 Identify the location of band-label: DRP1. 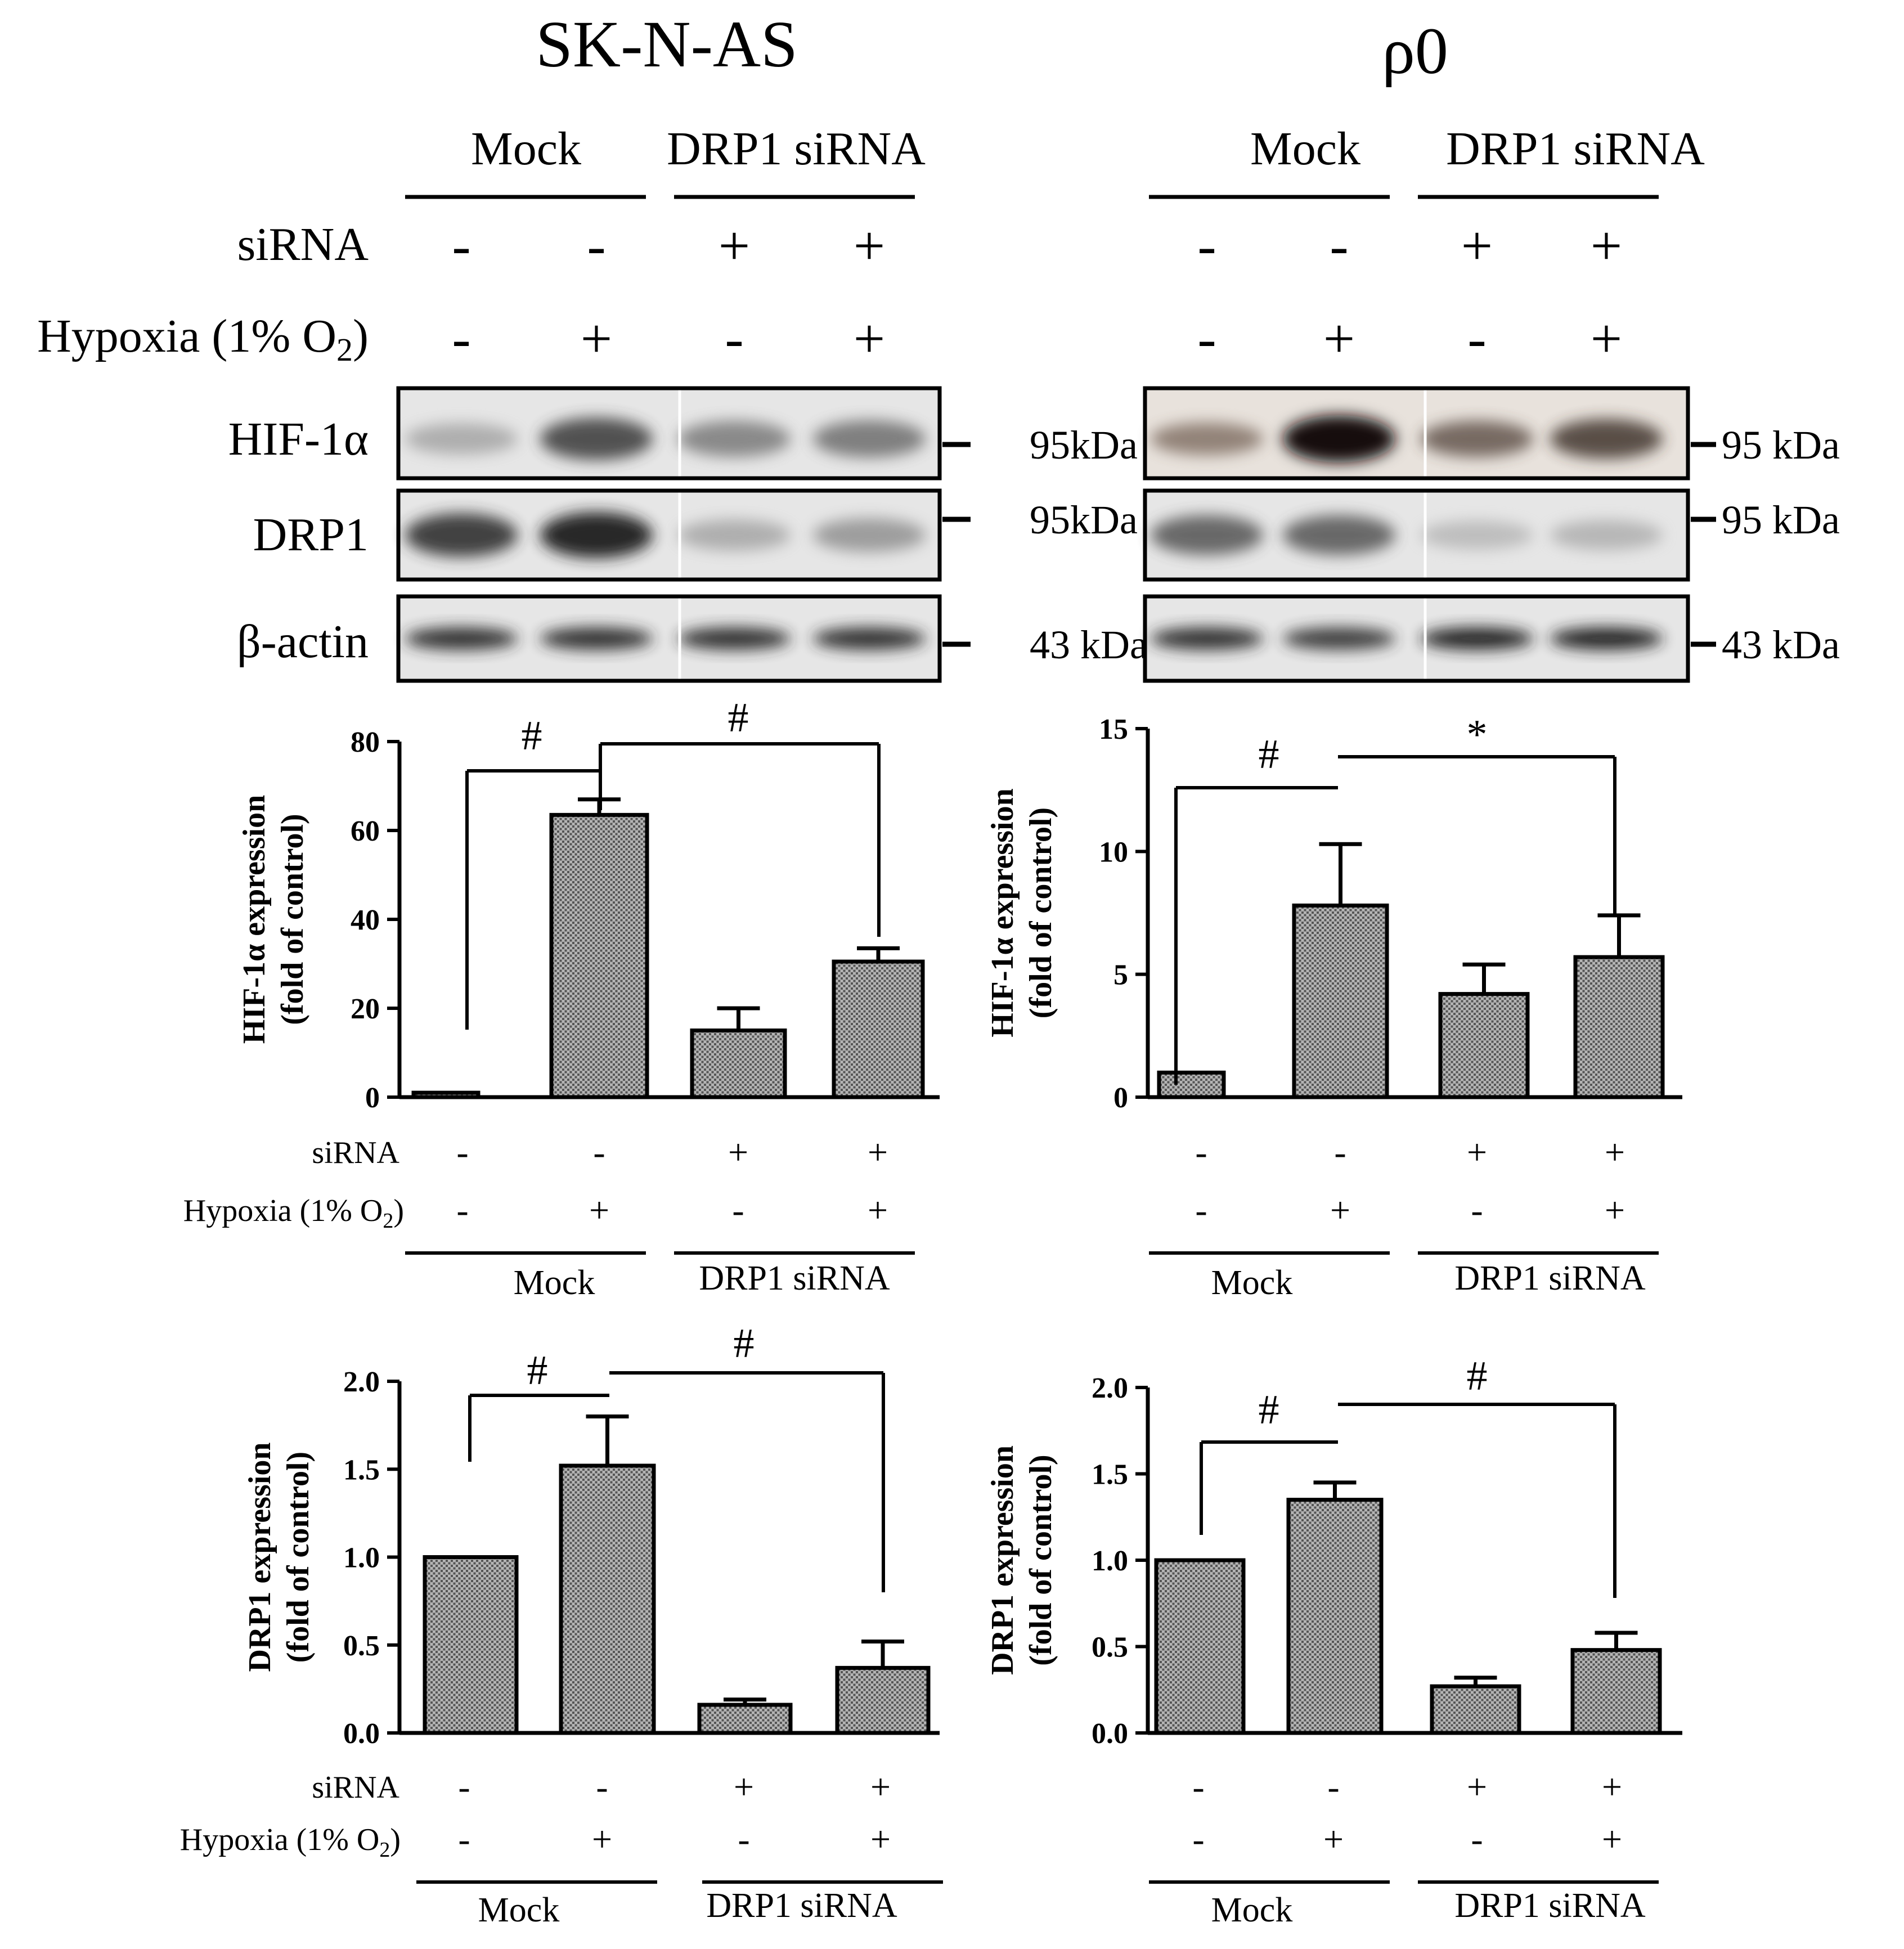
(311, 535).